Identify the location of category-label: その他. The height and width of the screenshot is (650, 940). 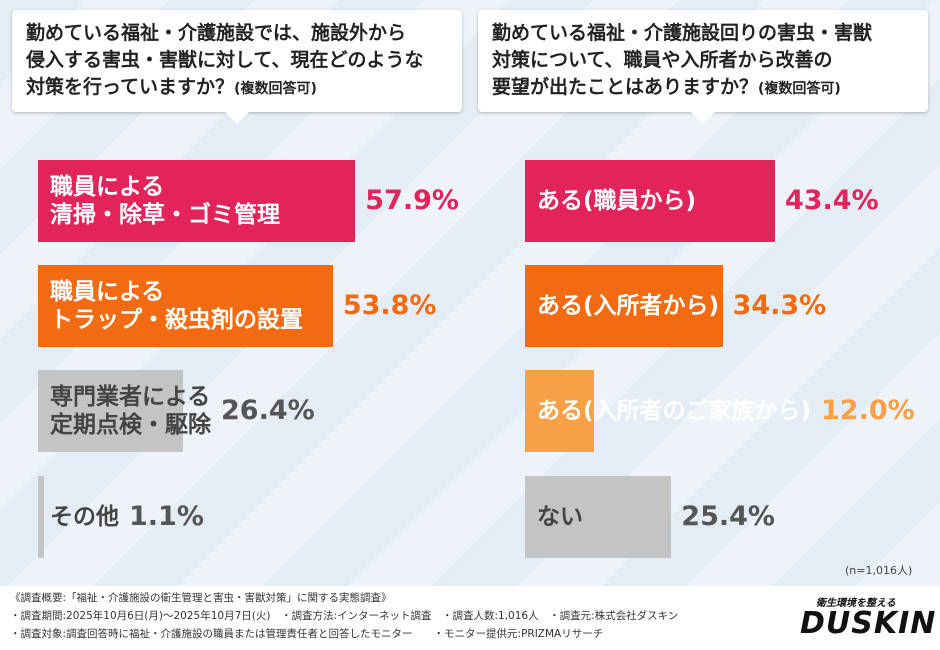
(84, 517).